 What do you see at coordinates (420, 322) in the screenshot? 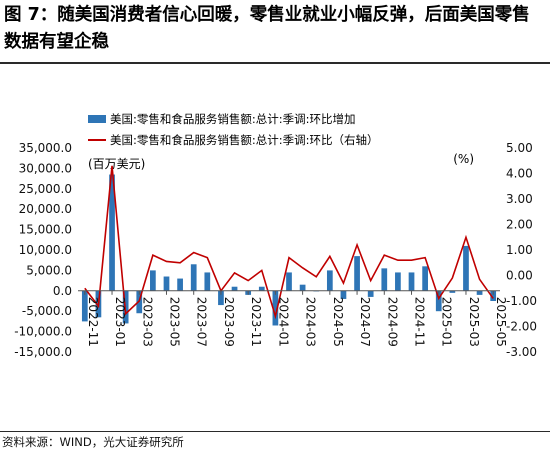
I see `x-tick-label: 2024-11` at bounding box center [420, 322].